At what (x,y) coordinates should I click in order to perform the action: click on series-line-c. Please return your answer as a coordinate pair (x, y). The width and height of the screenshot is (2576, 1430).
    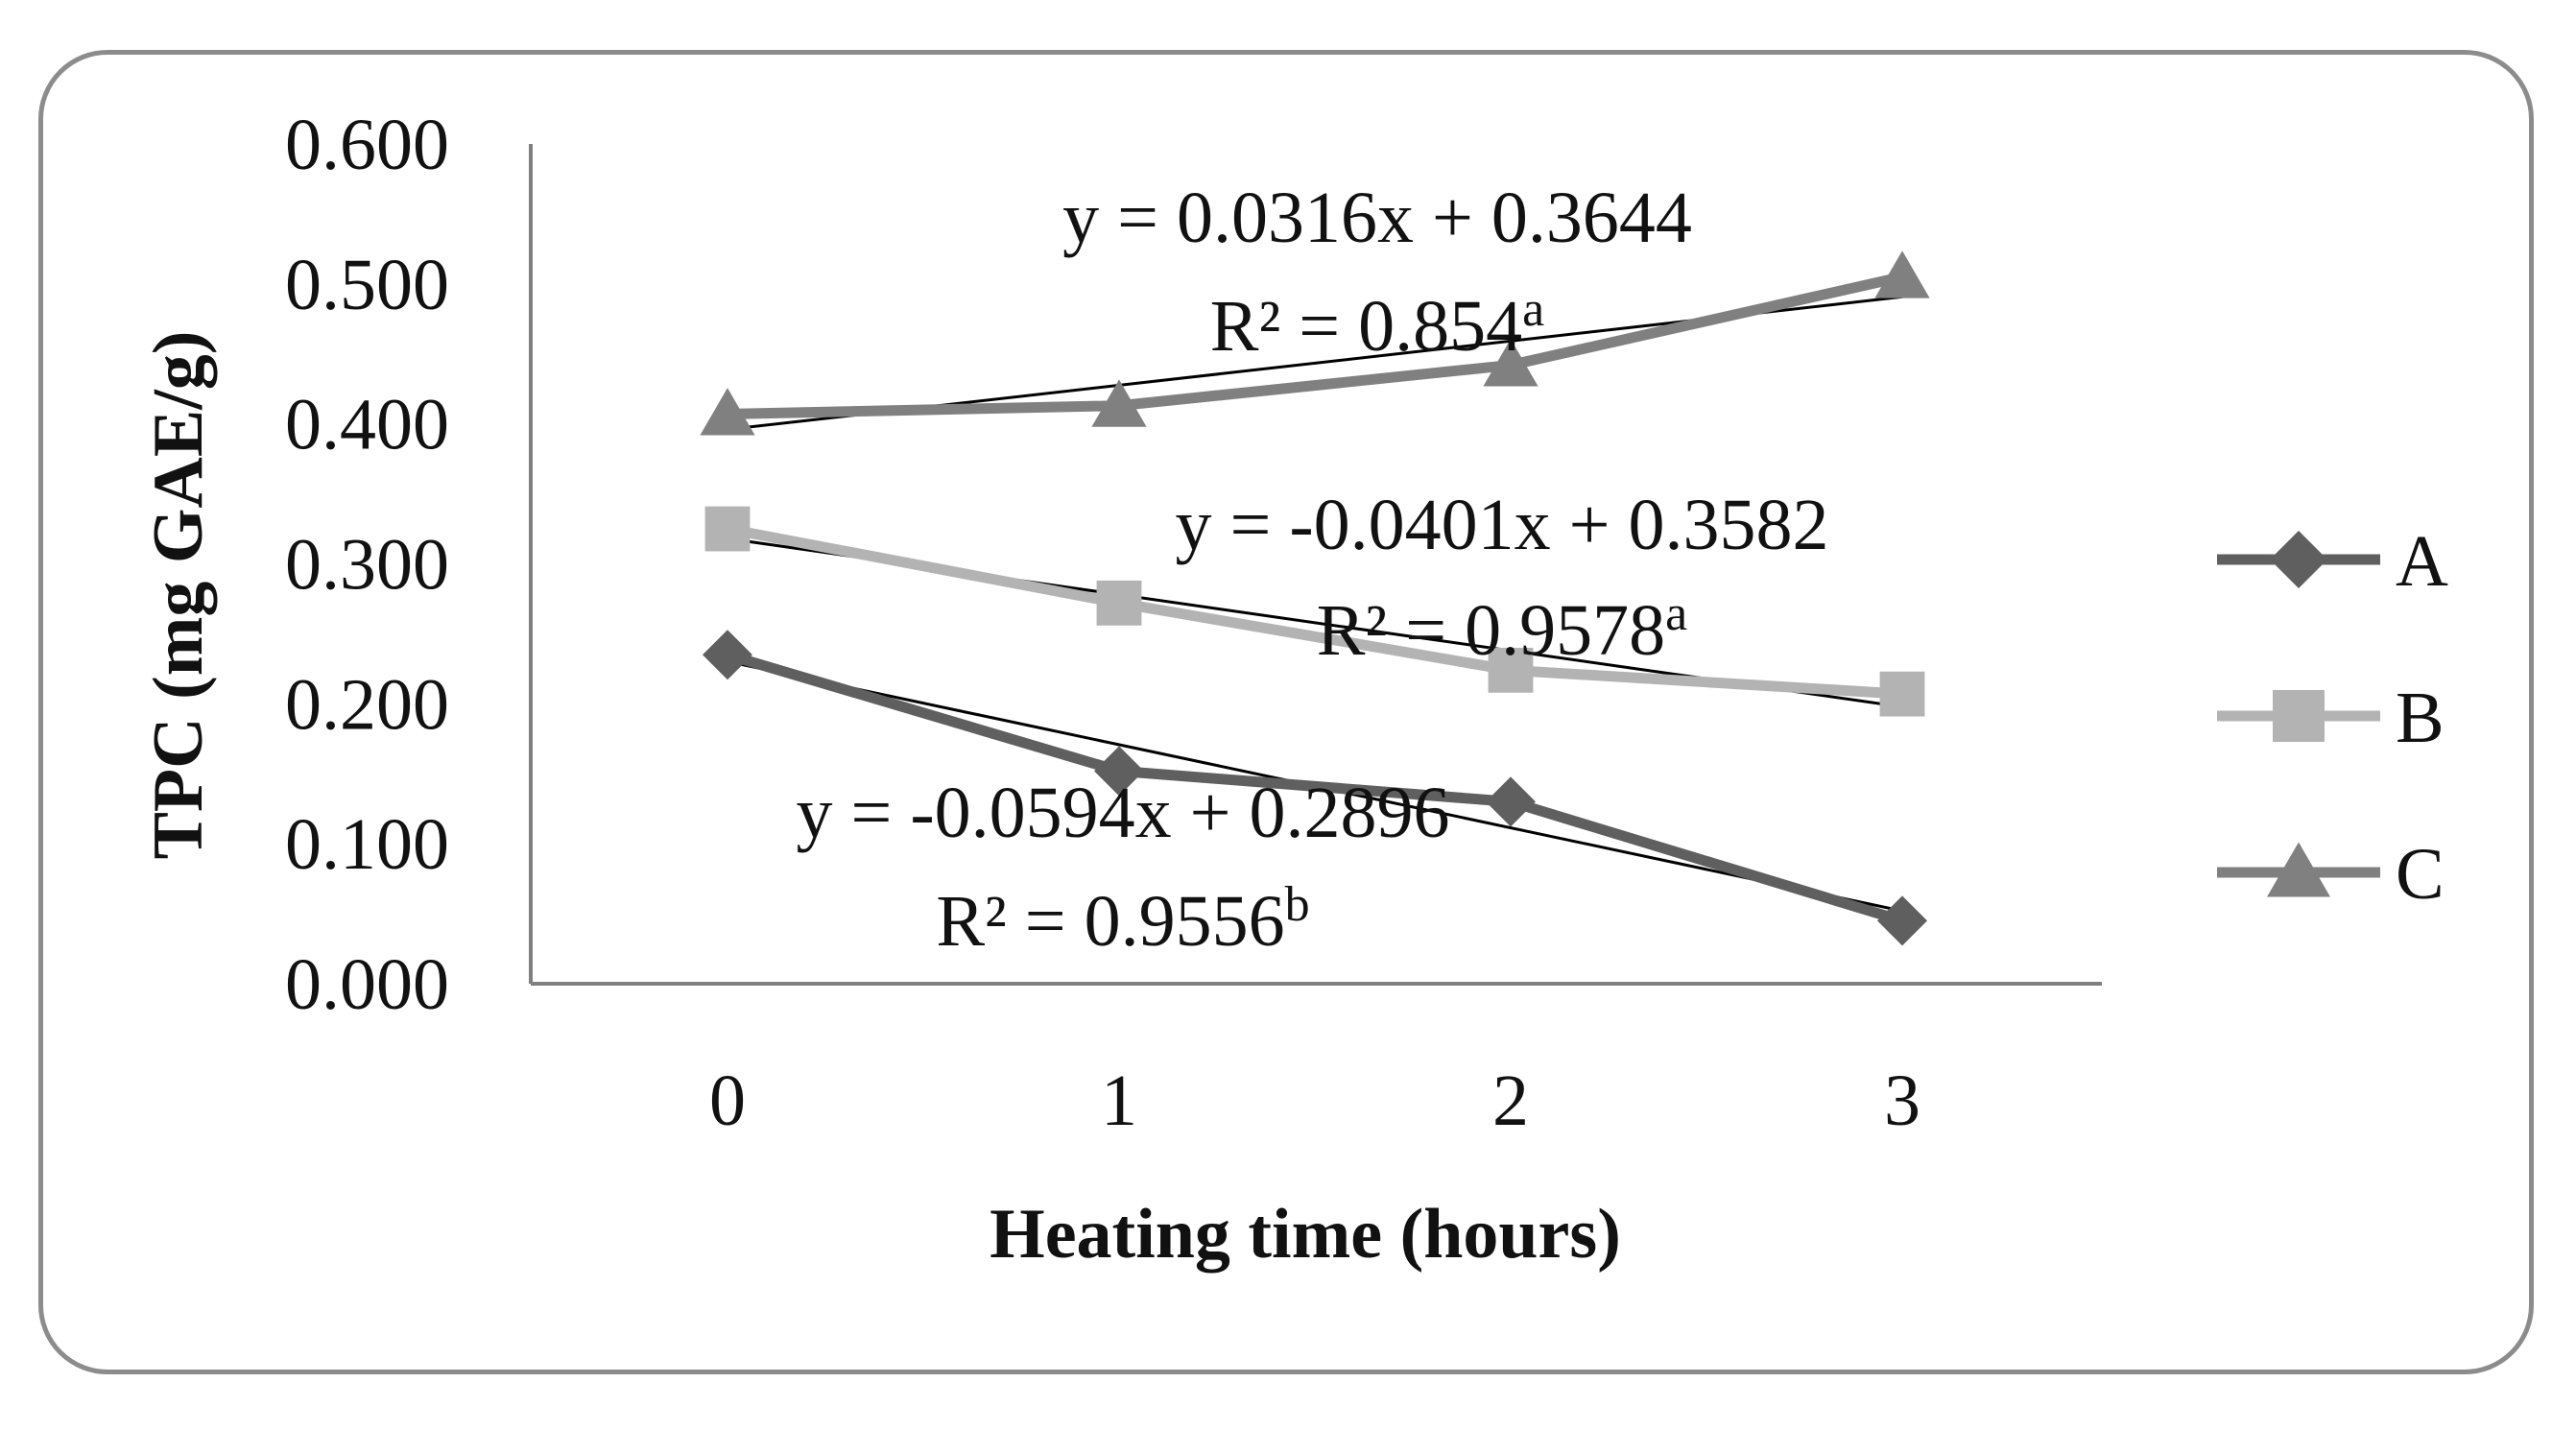
    Looking at the image, I should click on (1315, 345).